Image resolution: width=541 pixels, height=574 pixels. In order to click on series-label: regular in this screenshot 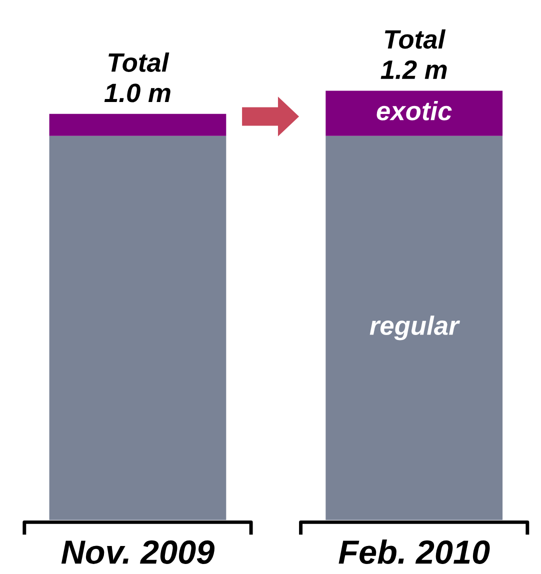, I will do `click(415, 328)`.